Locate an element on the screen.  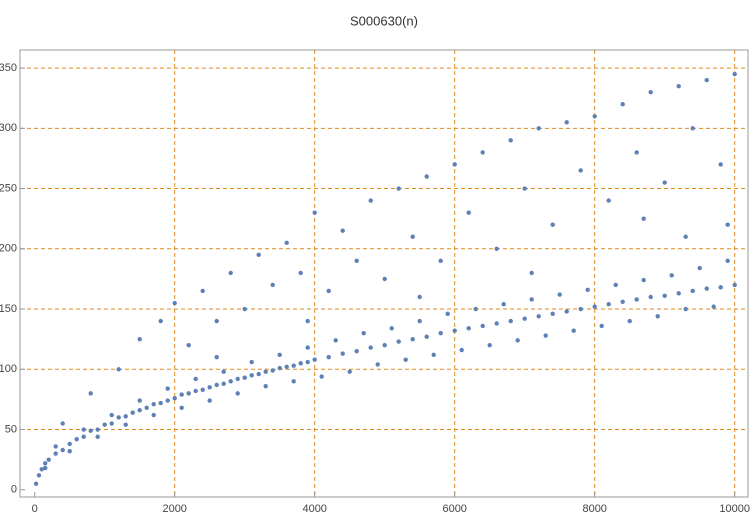
y-tick-label: 100 is located at coordinates (8, 369).